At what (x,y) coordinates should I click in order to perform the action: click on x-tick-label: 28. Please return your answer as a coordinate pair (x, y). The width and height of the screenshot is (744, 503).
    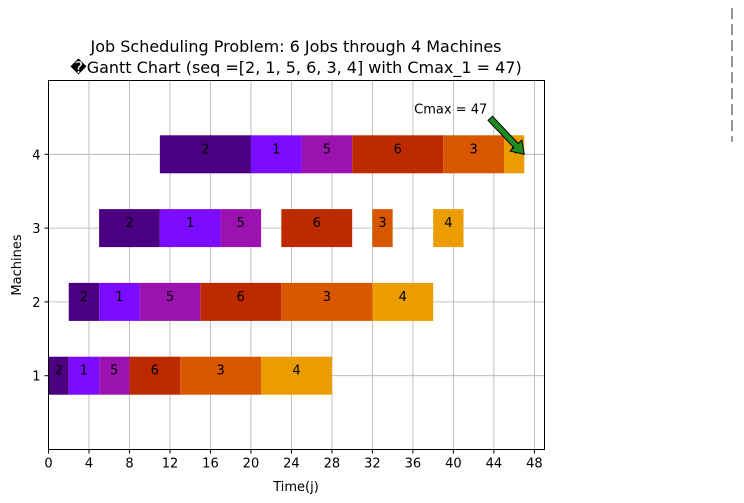
    Looking at the image, I should click on (332, 464).